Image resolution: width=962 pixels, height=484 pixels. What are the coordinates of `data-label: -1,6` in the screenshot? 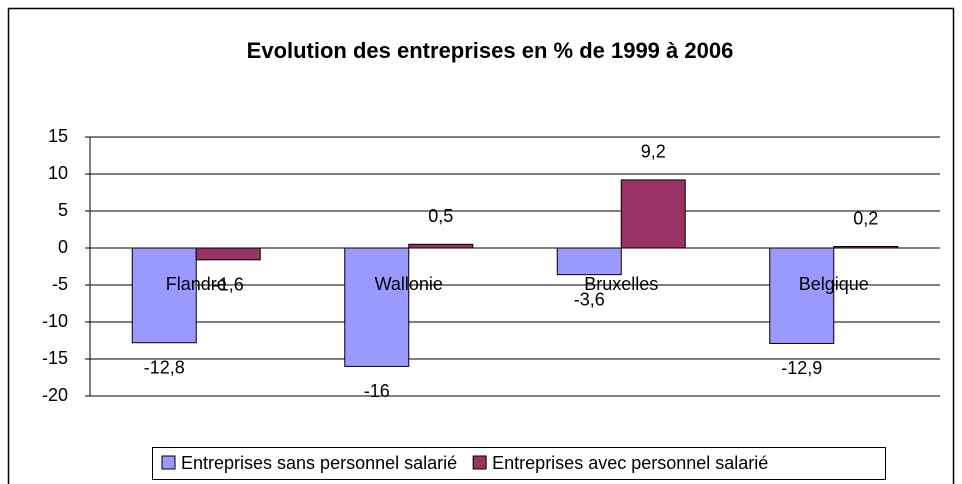 It's located at (228, 285).